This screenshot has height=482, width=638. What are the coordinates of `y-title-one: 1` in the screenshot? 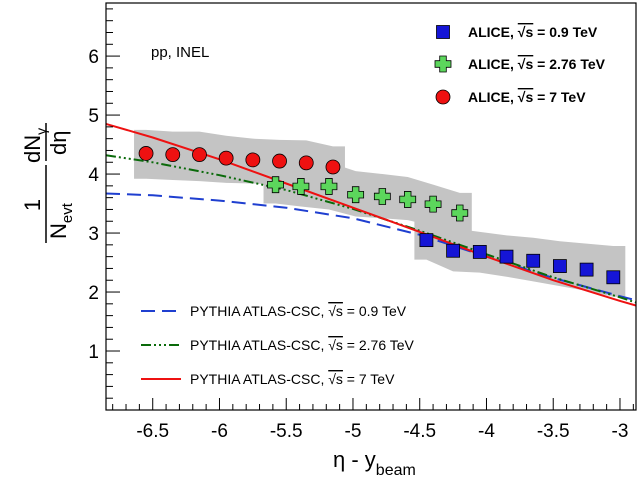 It's located at (32, 205).